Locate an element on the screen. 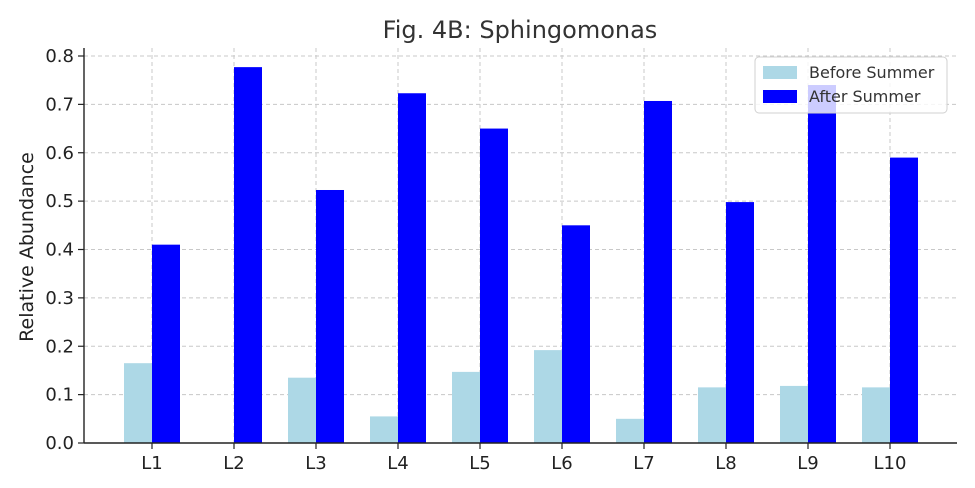  legend-label: After Summer is located at coordinates (865, 96).